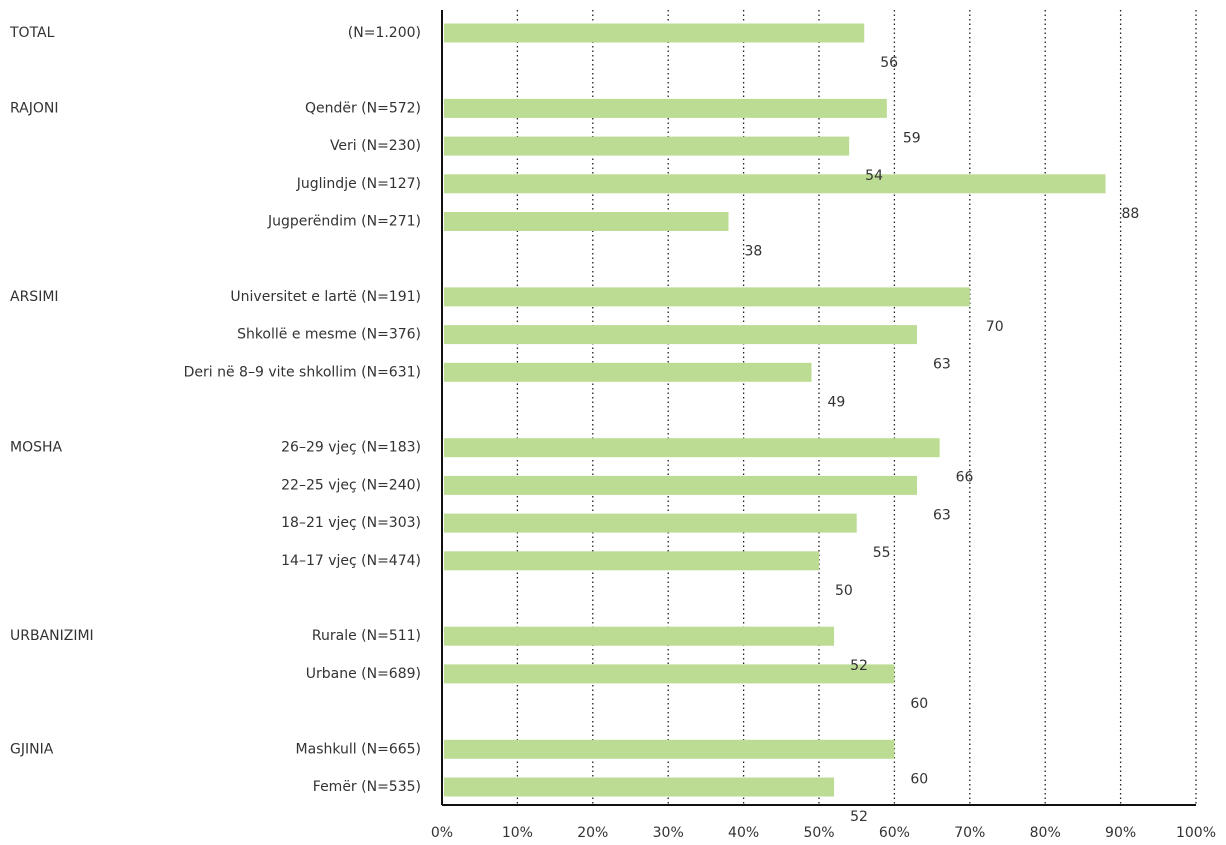  Describe the element at coordinates (302, 372) in the screenshot. I see `category-label: Deri në 8–9 vite shkollim (N=631)` at that location.